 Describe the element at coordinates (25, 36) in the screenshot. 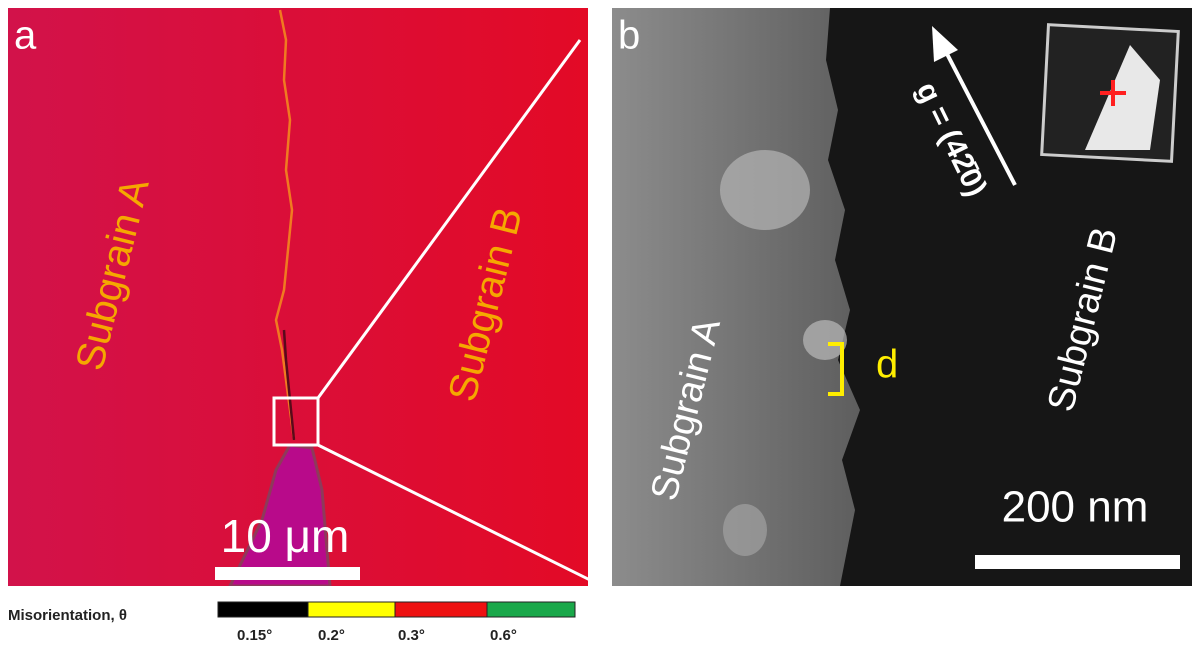

I see `panel-label: a` at that location.